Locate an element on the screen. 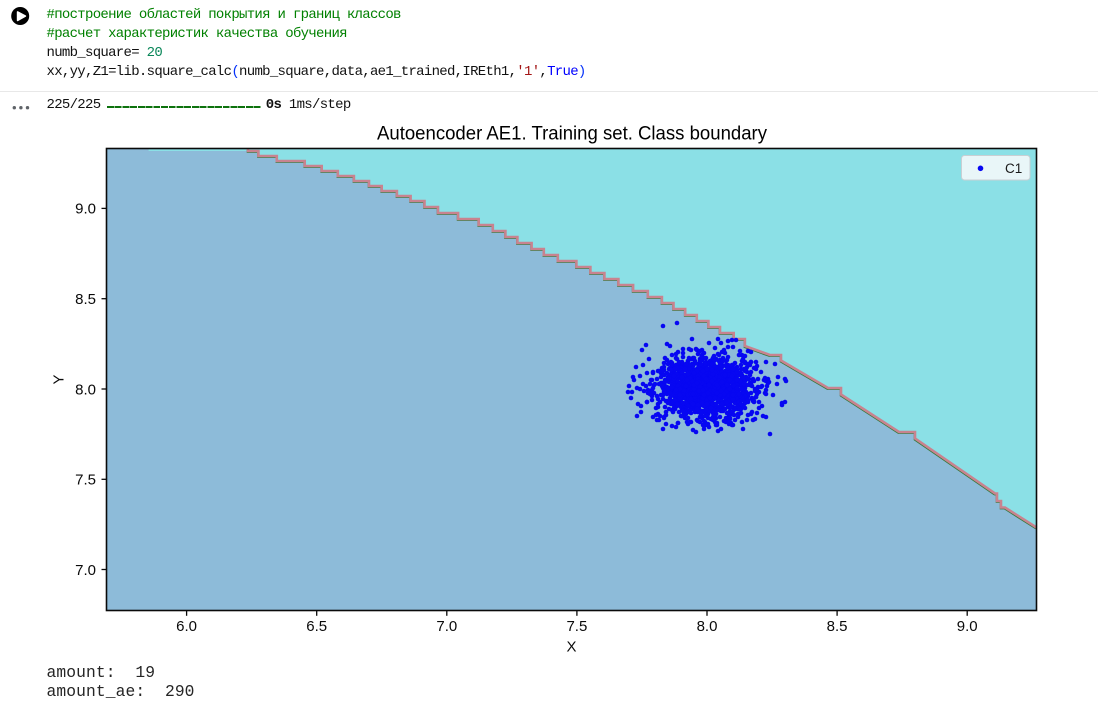 The height and width of the screenshot is (704, 1098). svg-text: X is located at coordinates (571, 647).